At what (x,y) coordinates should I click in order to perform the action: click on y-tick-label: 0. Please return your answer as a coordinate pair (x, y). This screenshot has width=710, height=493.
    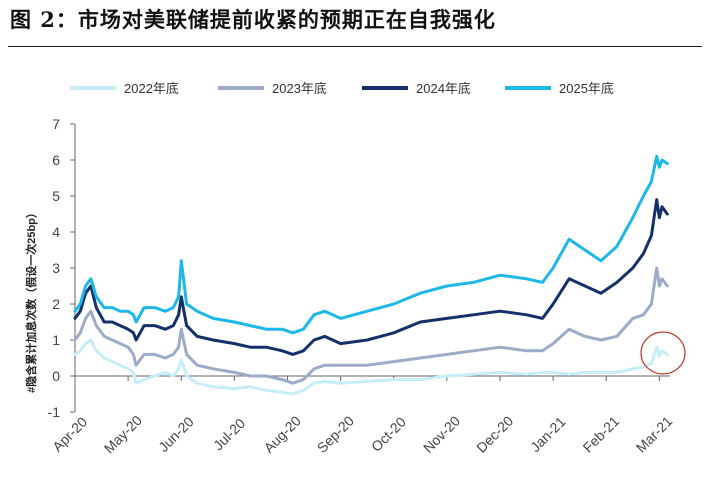
    Looking at the image, I should click on (56, 376).